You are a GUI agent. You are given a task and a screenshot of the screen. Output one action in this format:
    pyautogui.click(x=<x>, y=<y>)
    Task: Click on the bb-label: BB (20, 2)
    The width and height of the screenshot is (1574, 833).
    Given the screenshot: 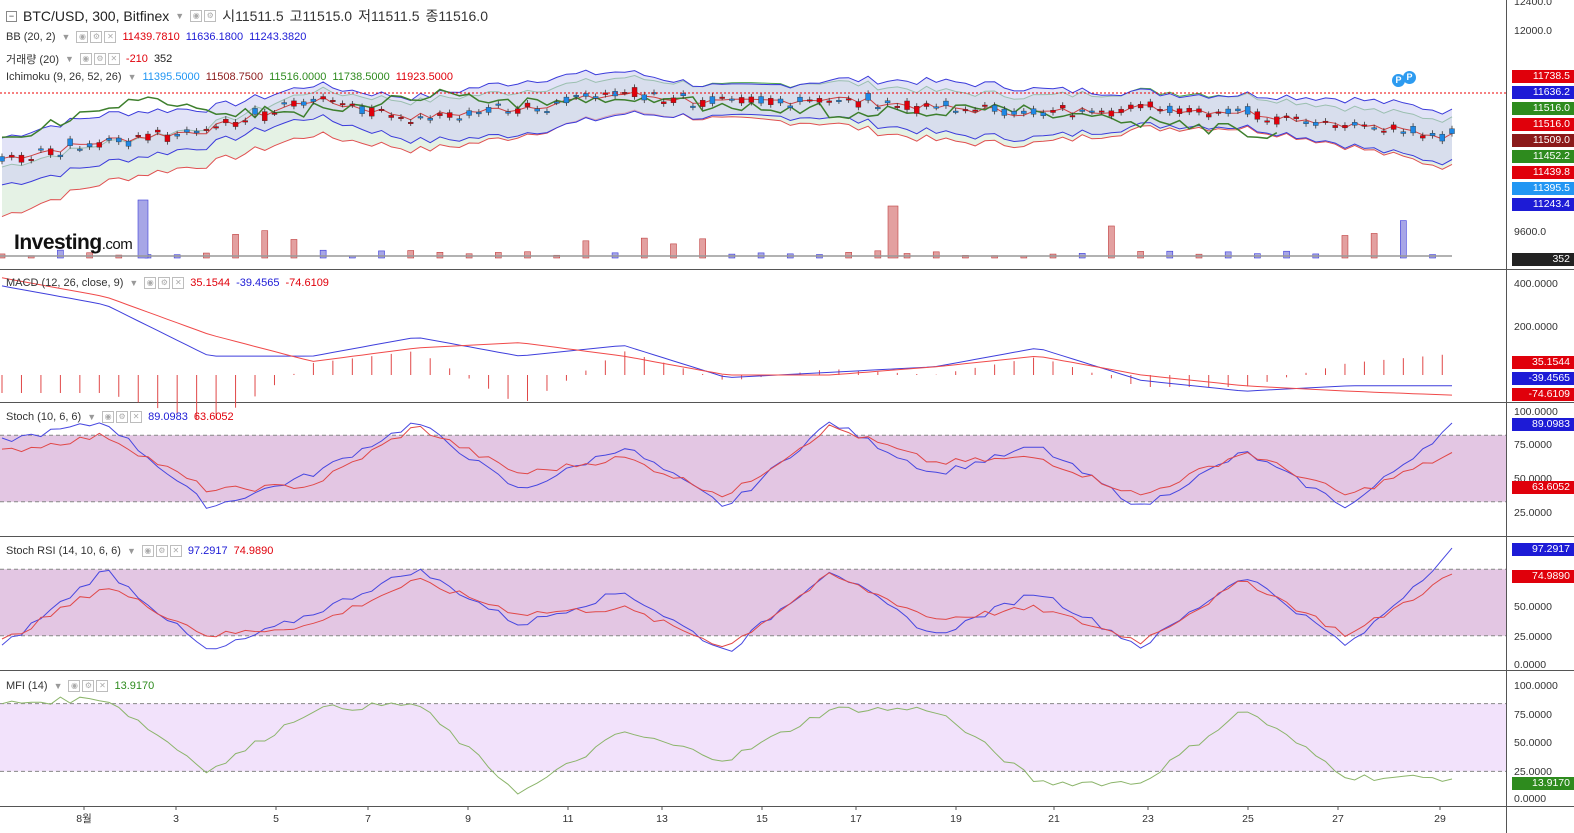 What is the action you would take?
    pyautogui.click(x=31, y=37)
    